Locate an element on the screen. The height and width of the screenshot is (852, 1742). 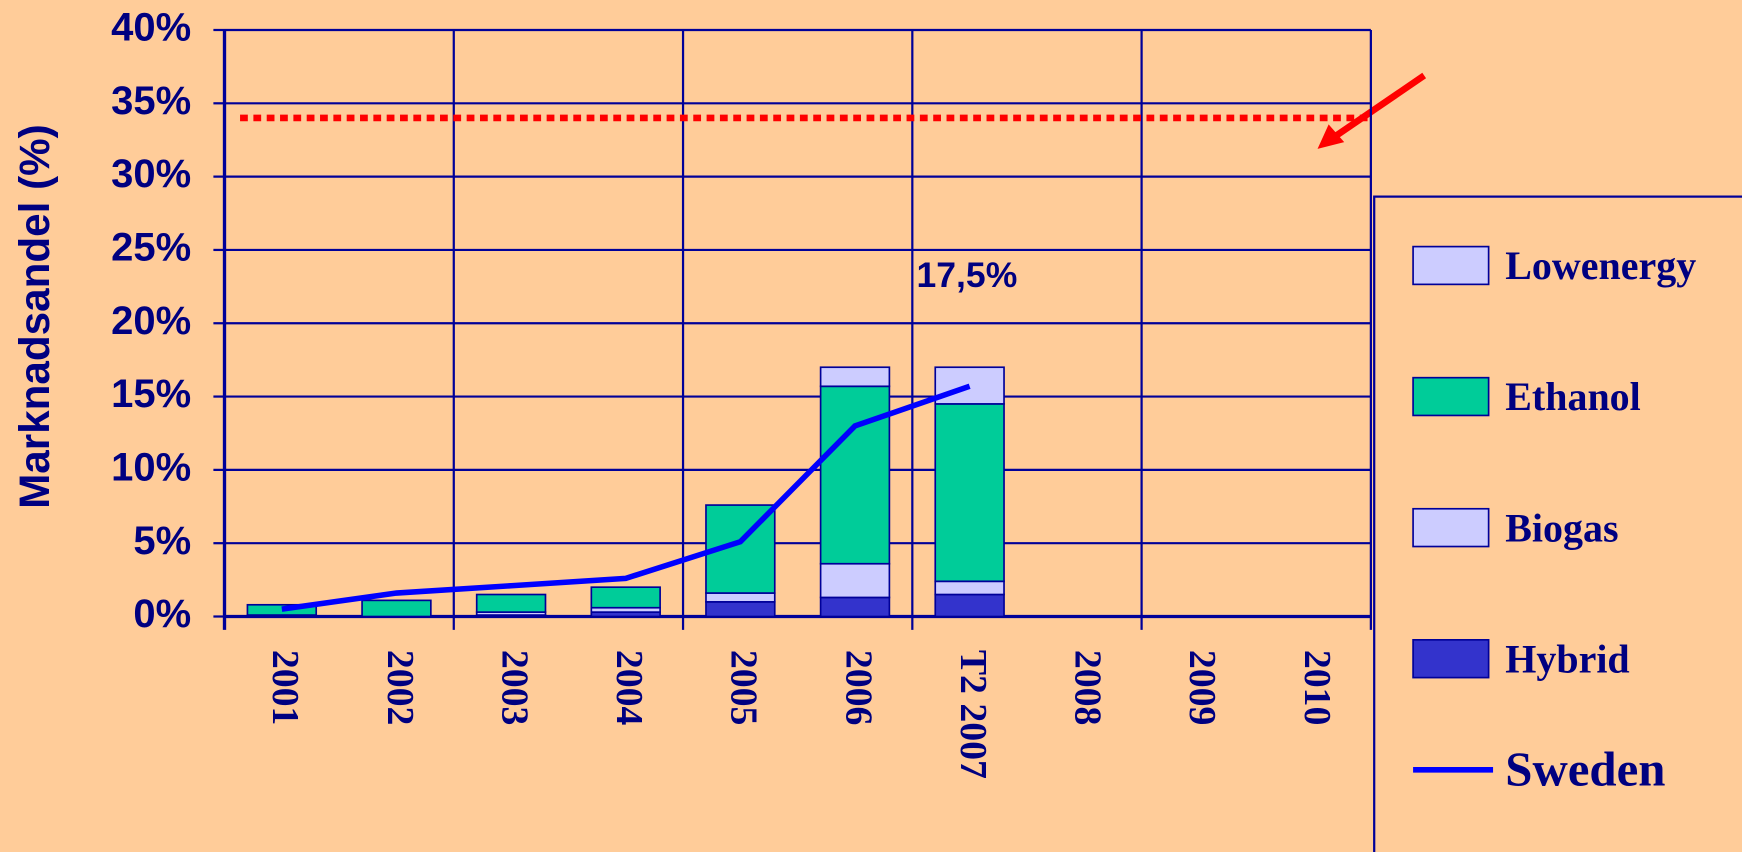
arrow is located at coordinates (1372, 110).